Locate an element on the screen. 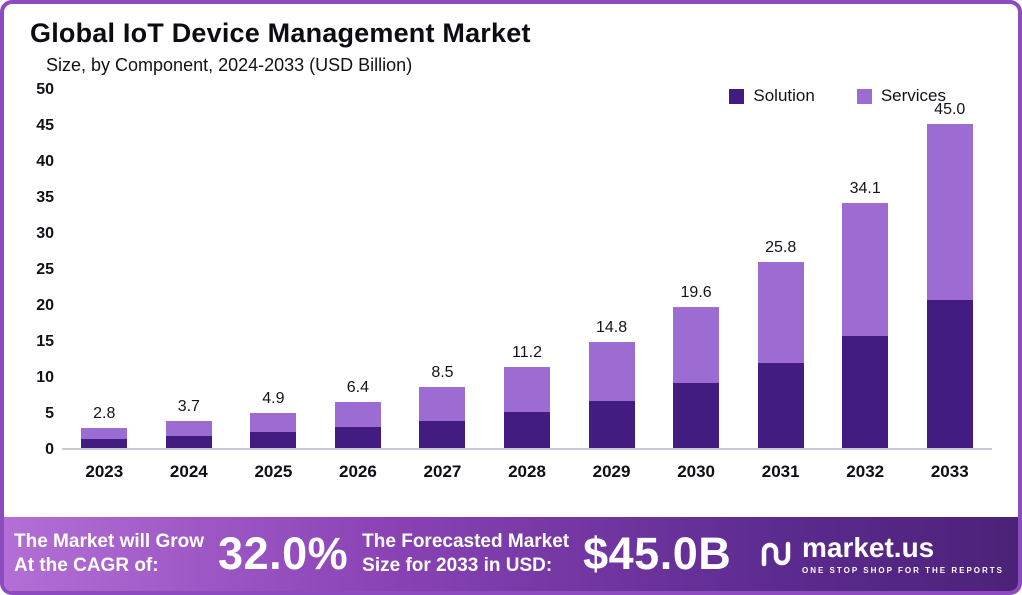 The height and width of the screenshot is (595, 1022). bar-group: 14.8 is located at coordinates (611, 383).